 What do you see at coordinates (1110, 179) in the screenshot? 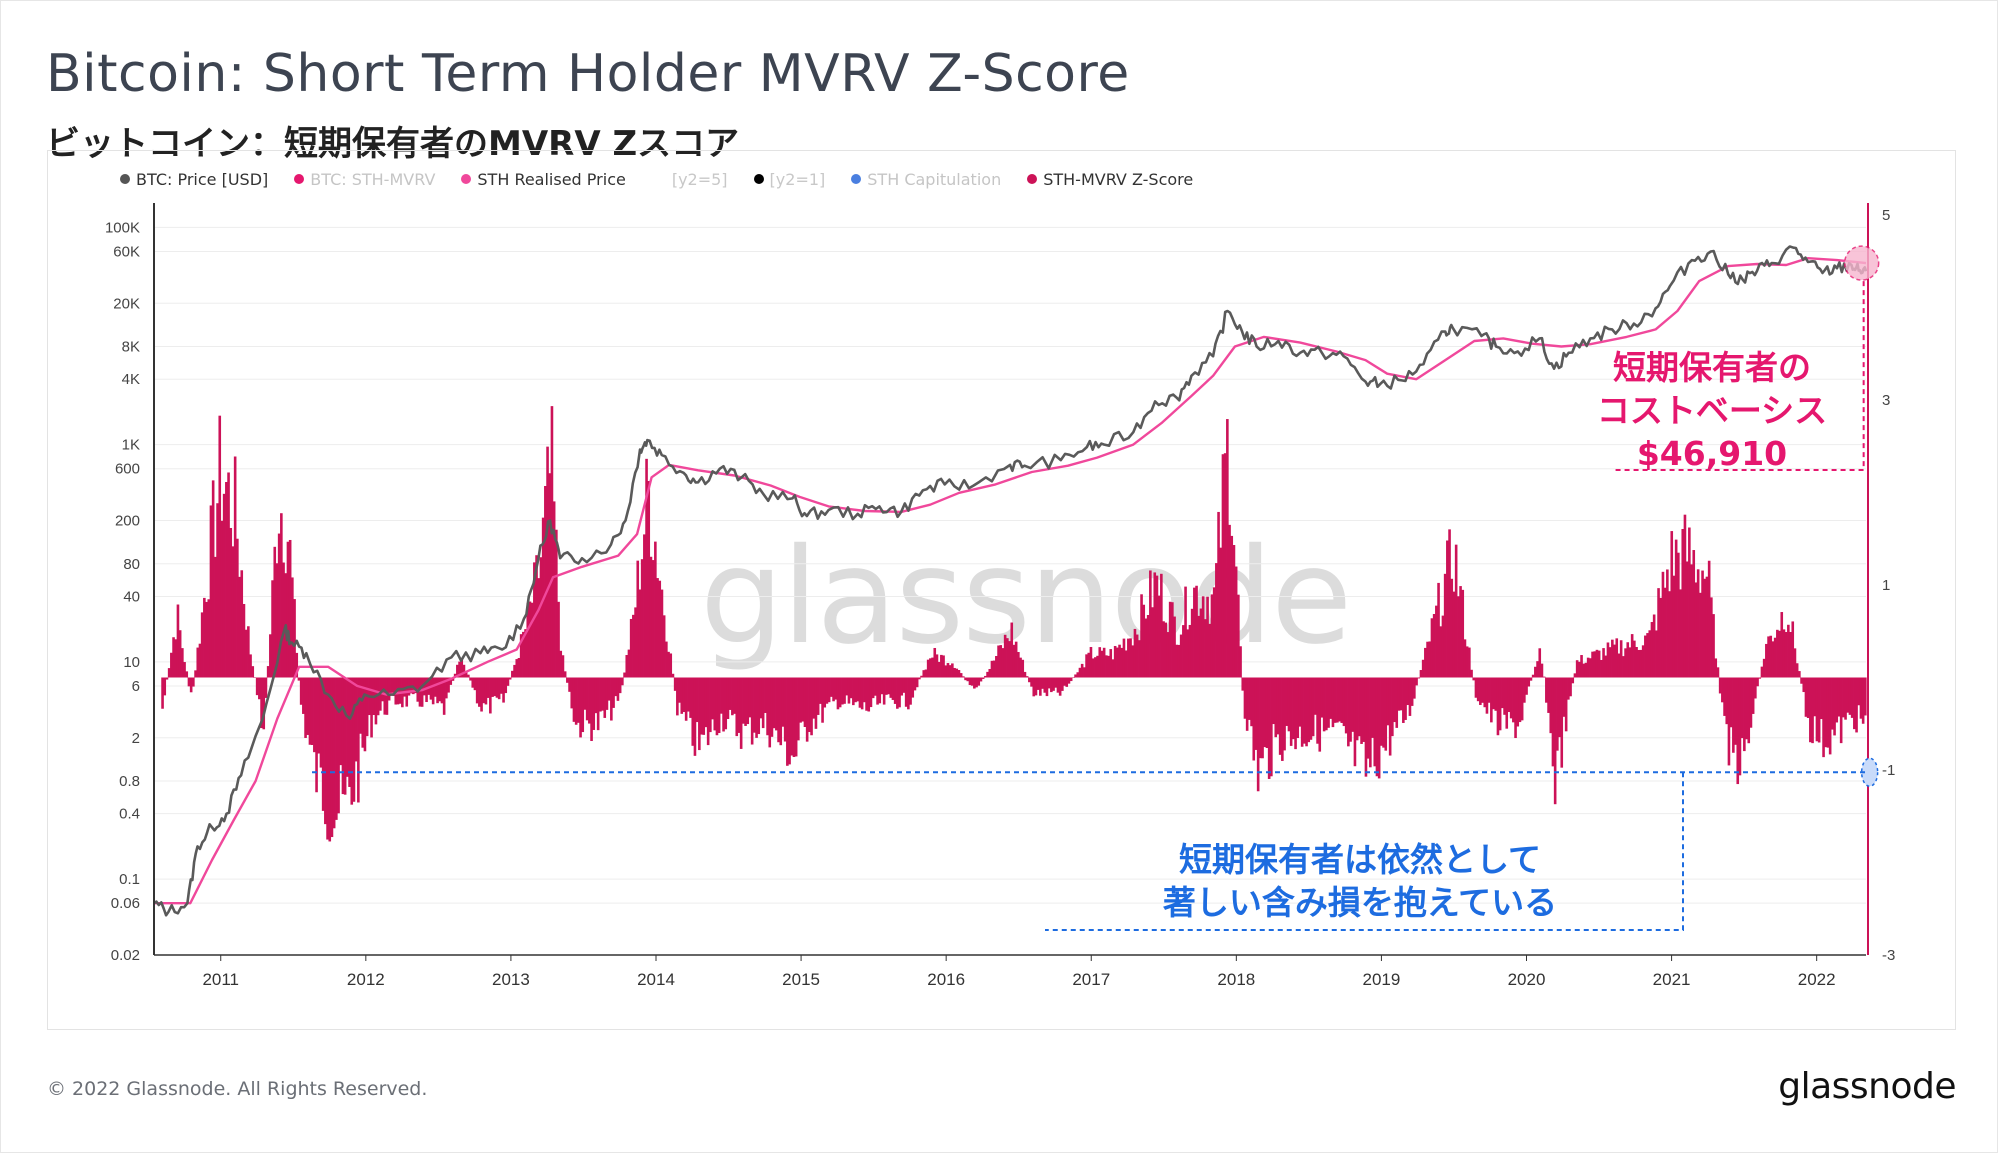
I see `legend-item-zscore: STH-MVRV Z-Score` at bounding box center [1110, 179].